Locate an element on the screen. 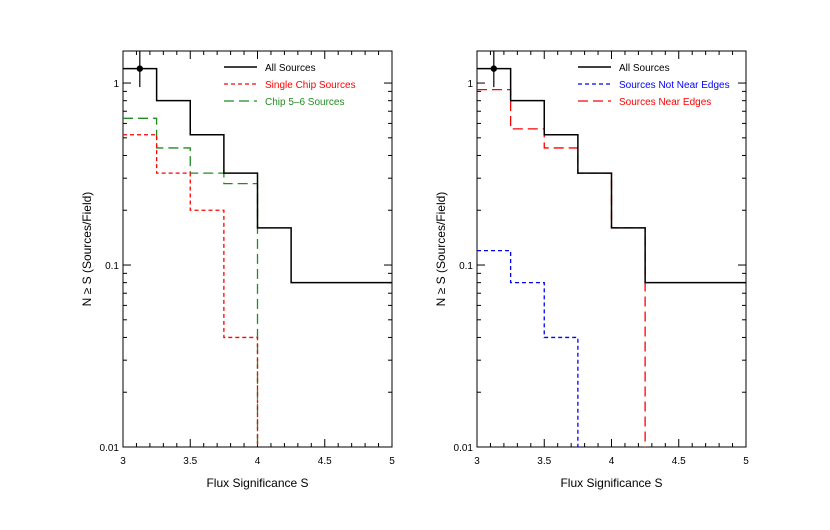  legend-entry-not-near-edges: Sources Not Near Edges is located at coordinates (654, 85).